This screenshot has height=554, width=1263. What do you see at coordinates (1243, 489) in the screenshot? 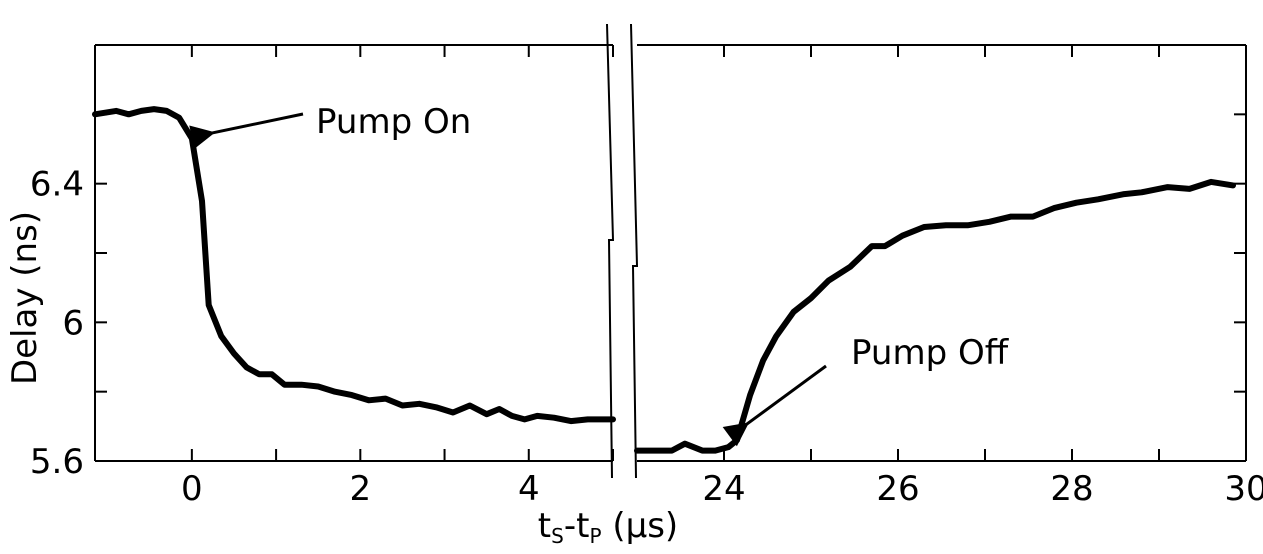
I see `x-tick-label: 30` at bounding box center [1243, 489].